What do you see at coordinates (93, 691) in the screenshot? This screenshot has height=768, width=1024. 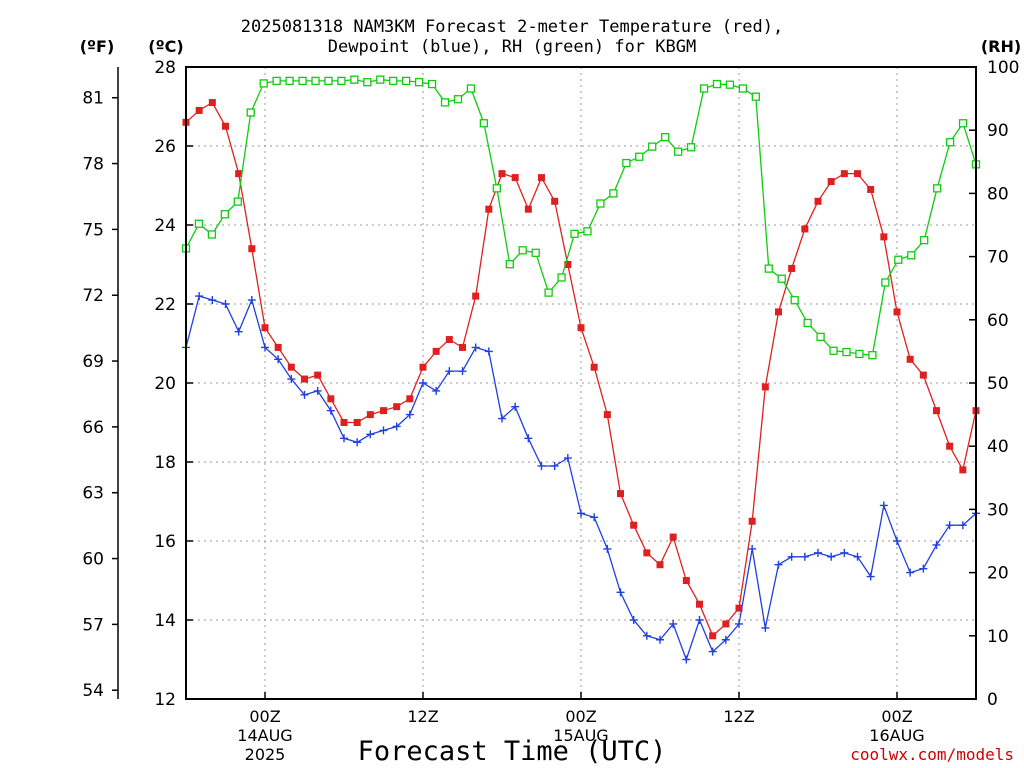 I see `fahrenheit-tick-label: 54` at bounding box center [93, 691].